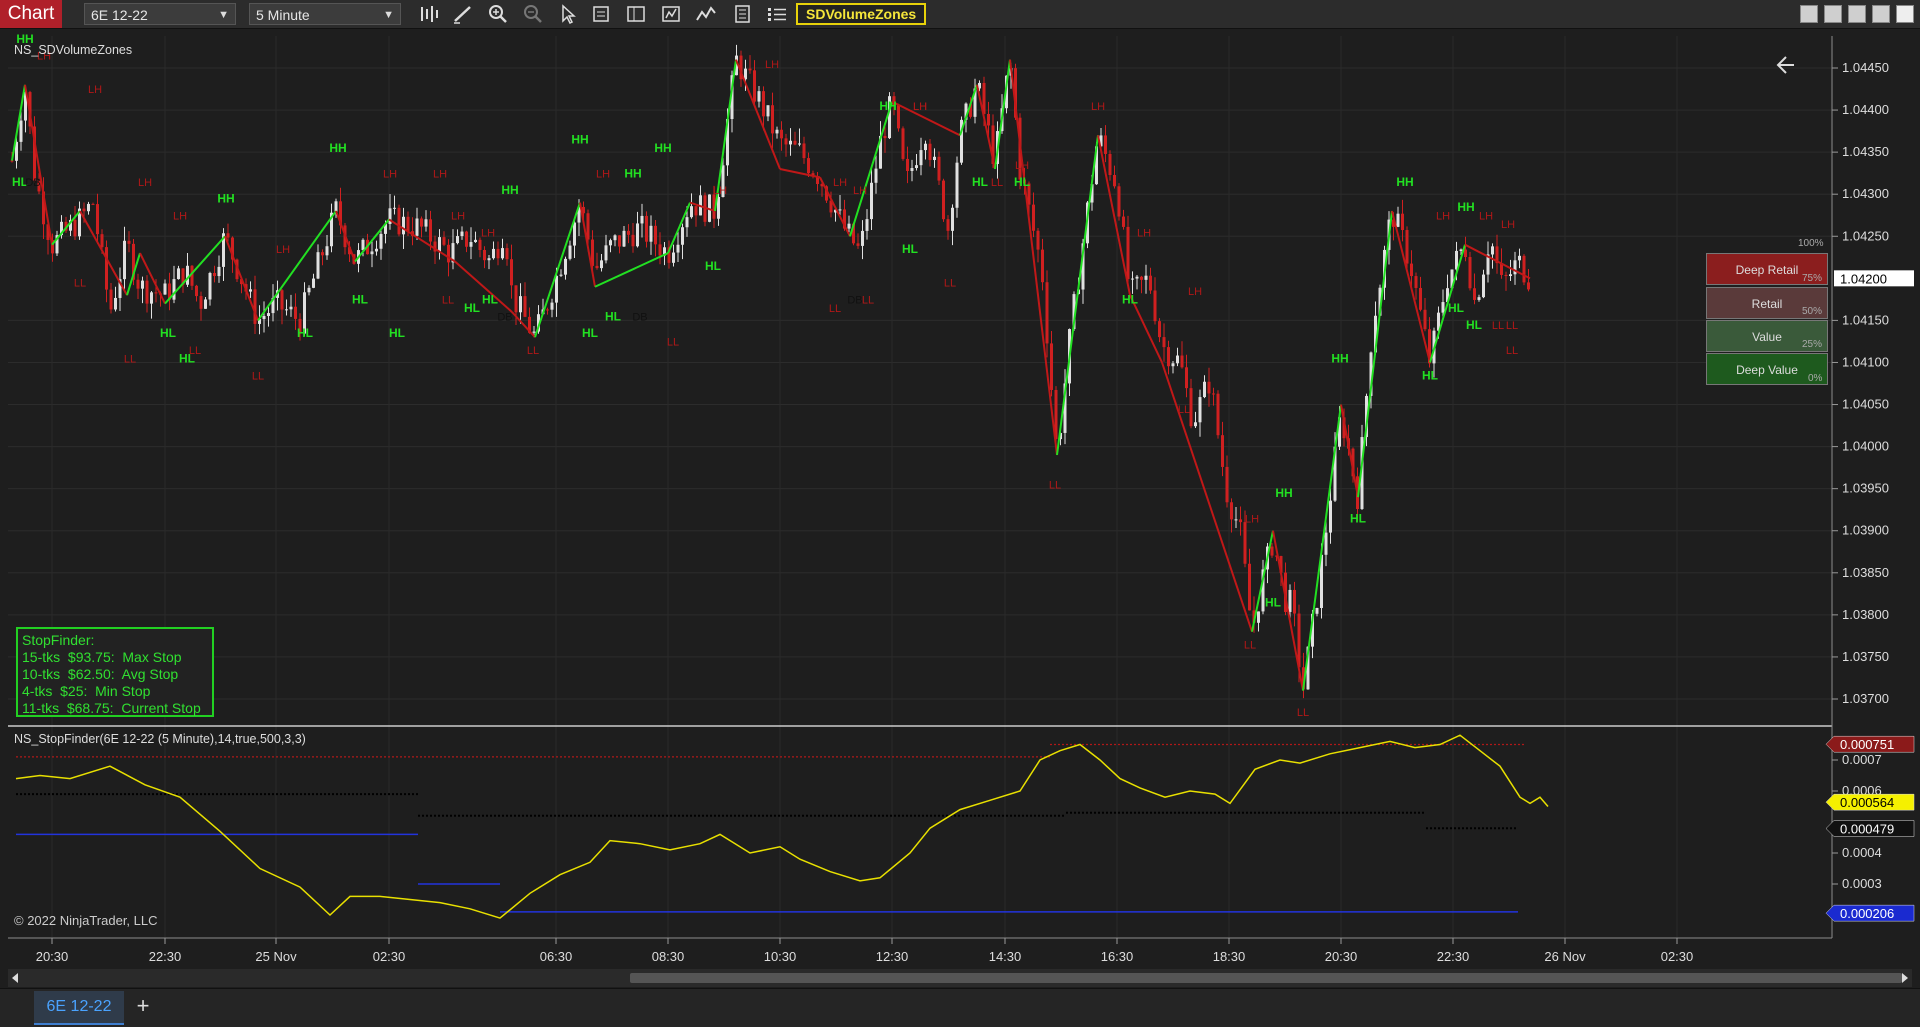  What do you see at coordinates (1881, 14) in the screenshot?
I see `maximize-icon` at bounding box center [1881, 14].